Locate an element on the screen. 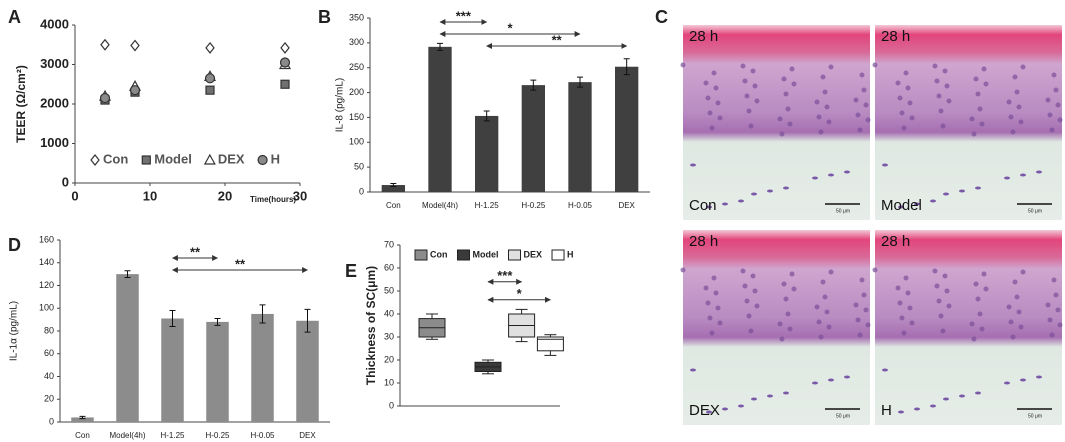 The image size is (1065, 442). x-tick-label: 30 is located at coordinates (300, 195).